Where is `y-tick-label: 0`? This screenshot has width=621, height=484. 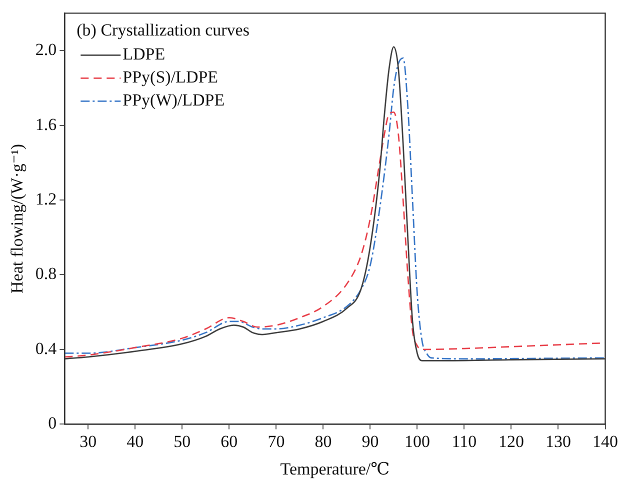 y-tick-label: 0 is located at coordinates (52, 423).